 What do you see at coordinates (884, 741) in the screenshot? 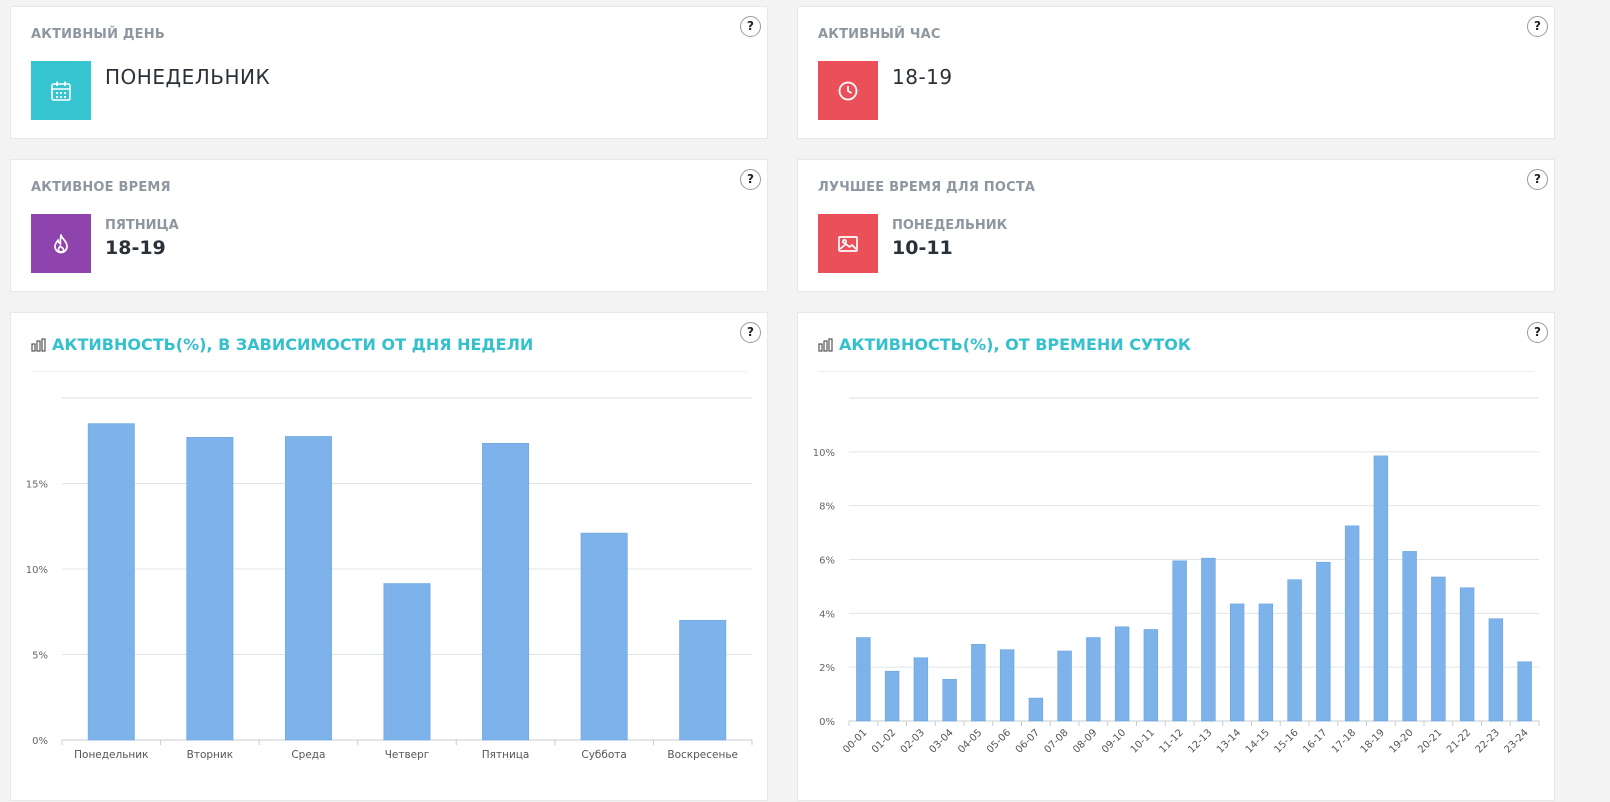
I see `x-tick-label: 01-02` at bounding box center [884, 741].